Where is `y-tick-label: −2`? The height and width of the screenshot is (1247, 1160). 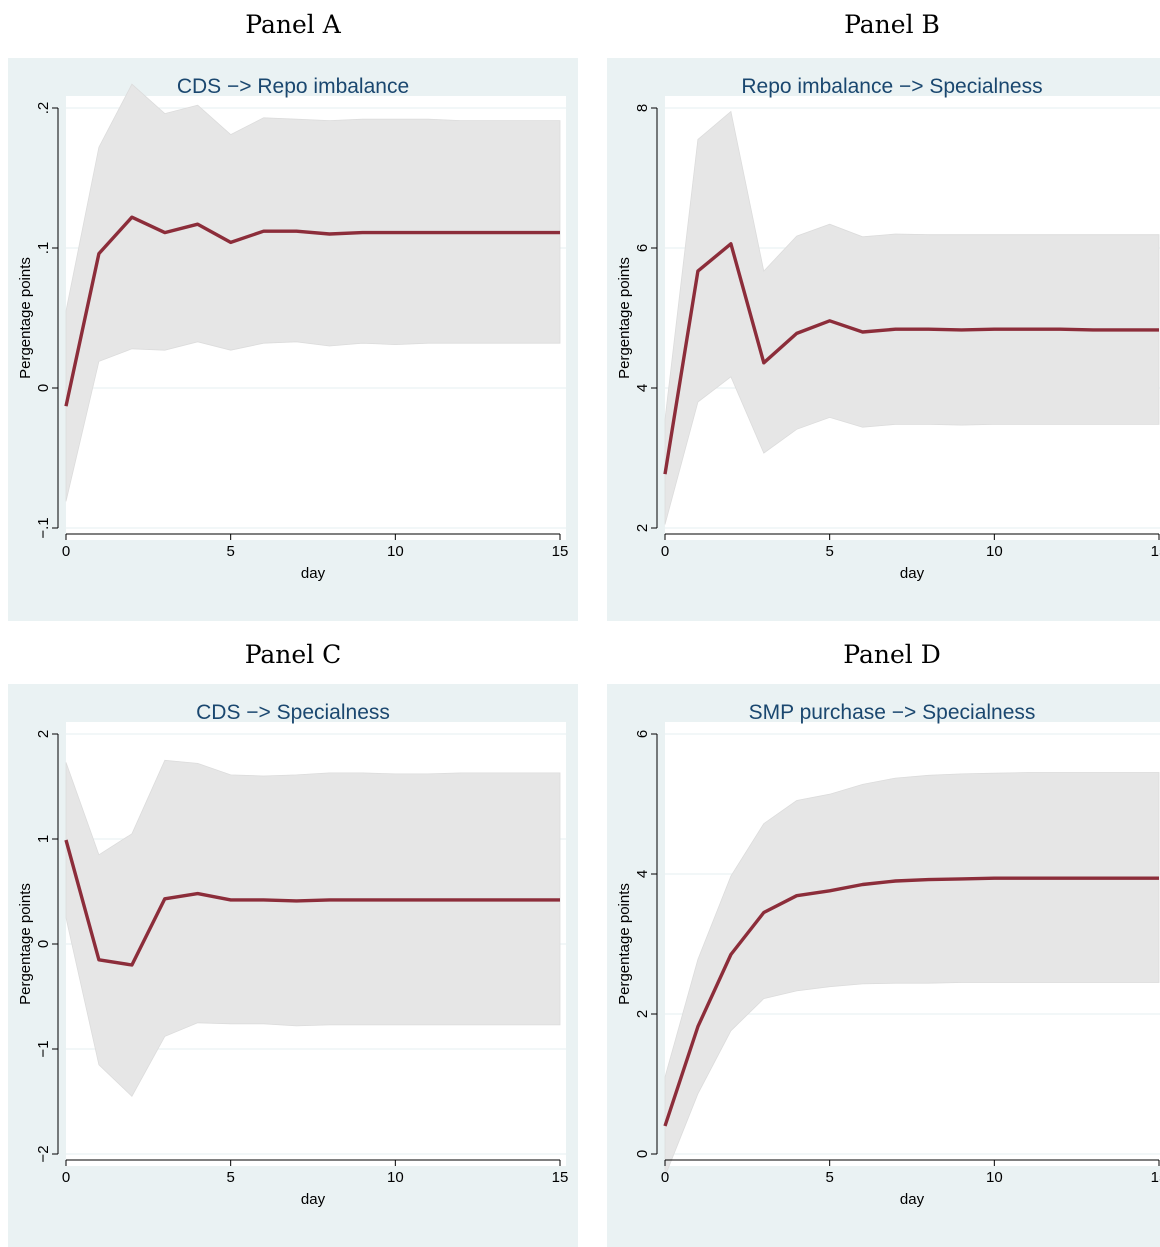 y-tick-label: −2 is located at coordinates (43, 1153).